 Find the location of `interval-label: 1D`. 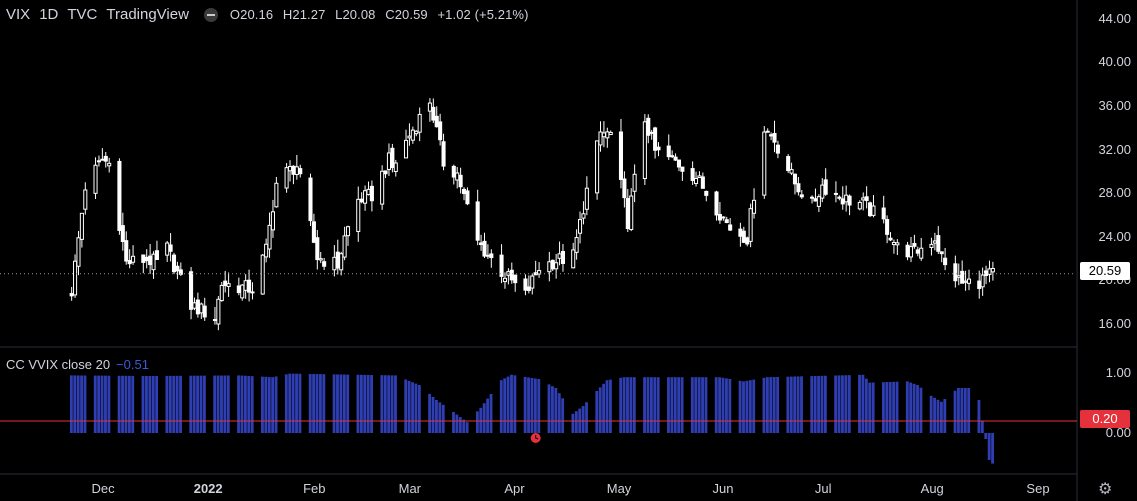

interval-label: 1D is located at coordinates (49, 14).